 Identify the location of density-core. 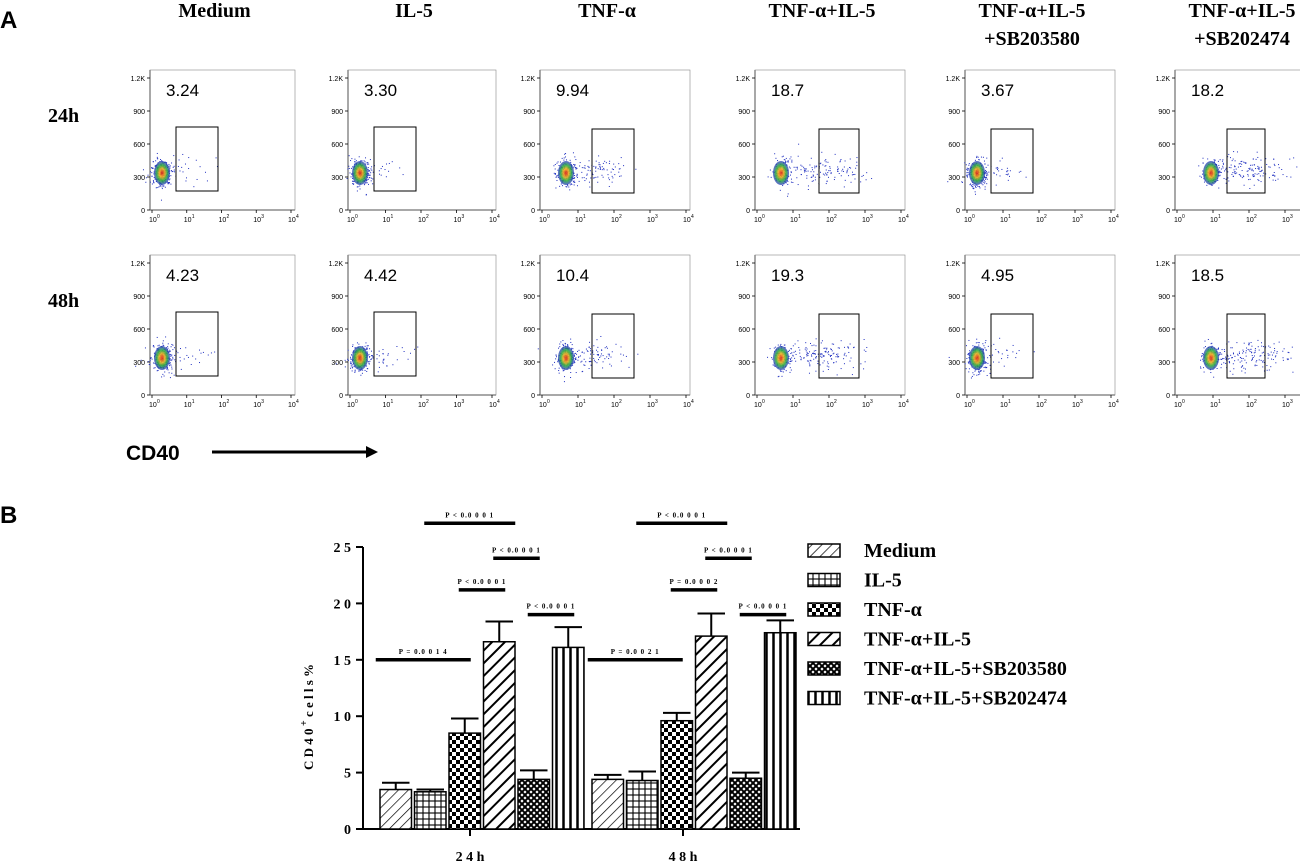
(162, 173).